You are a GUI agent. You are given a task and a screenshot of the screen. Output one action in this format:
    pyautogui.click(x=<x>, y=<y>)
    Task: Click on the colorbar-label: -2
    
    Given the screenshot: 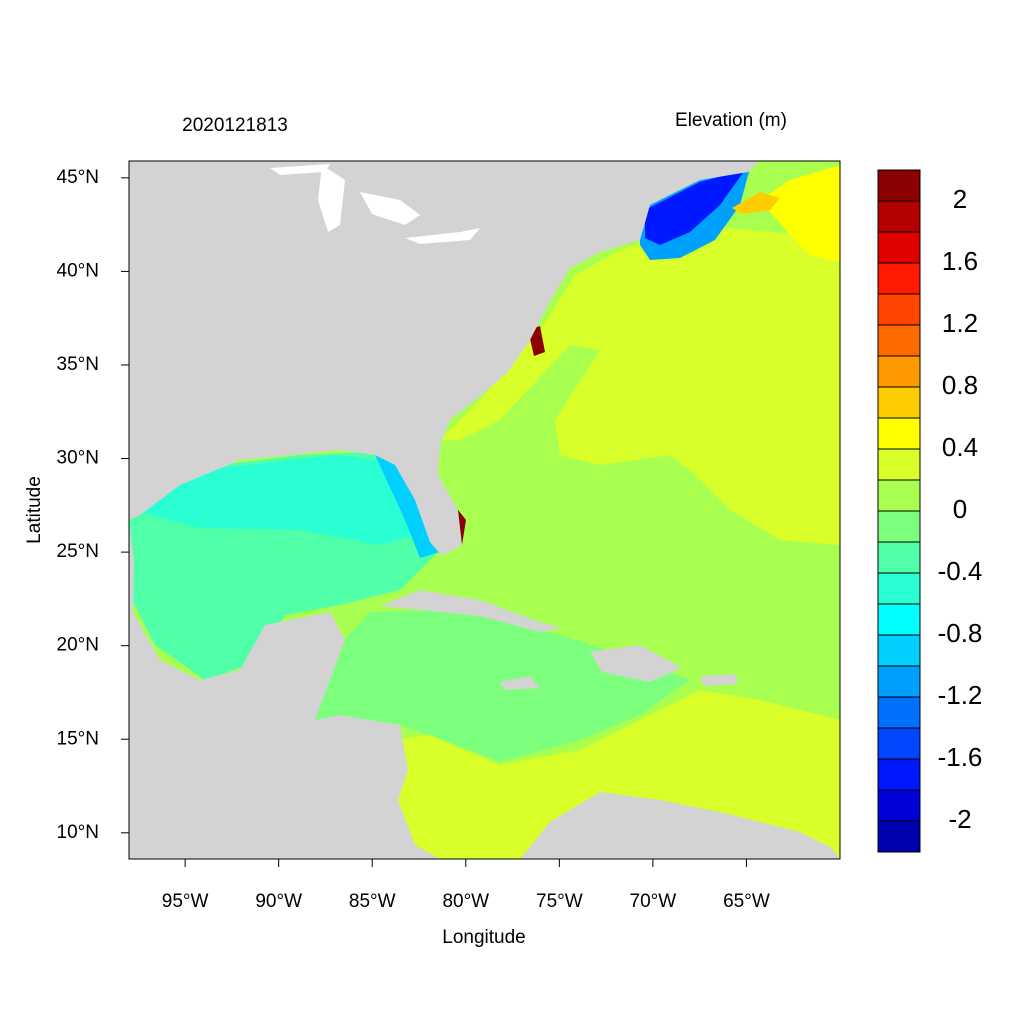 What is the action you would take?
    pyautogui.click(x=959, y=819)
    